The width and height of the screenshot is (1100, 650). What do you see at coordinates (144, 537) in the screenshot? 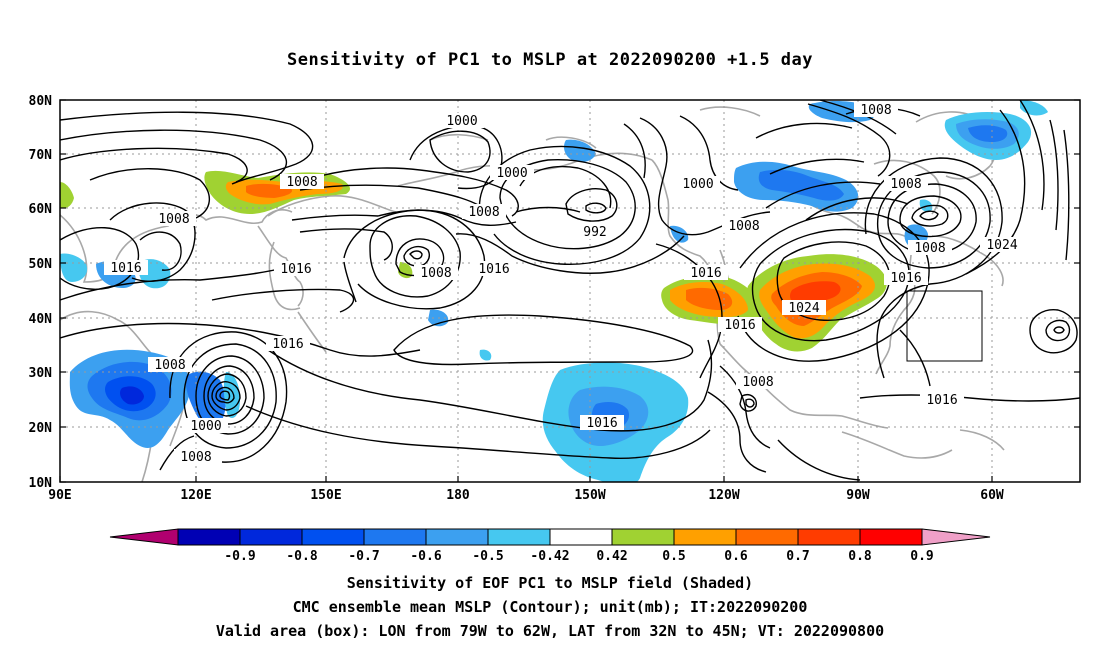
I see `colorbar-min-triangle` at bounding box center [144, 537].